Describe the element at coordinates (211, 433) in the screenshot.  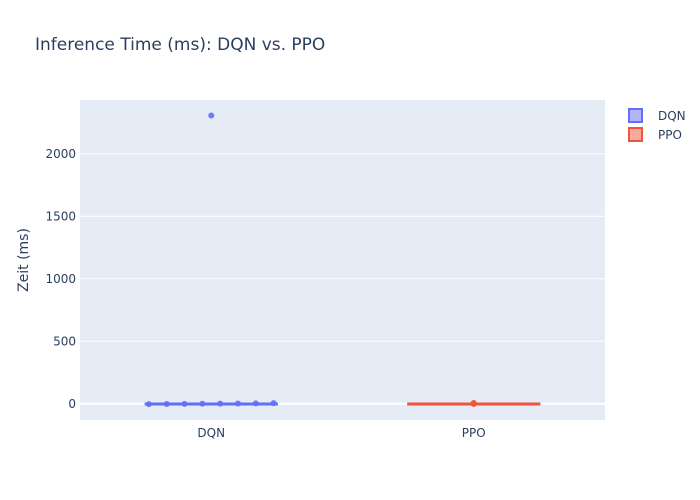
I see `x-tick-label: DQN` at that location.